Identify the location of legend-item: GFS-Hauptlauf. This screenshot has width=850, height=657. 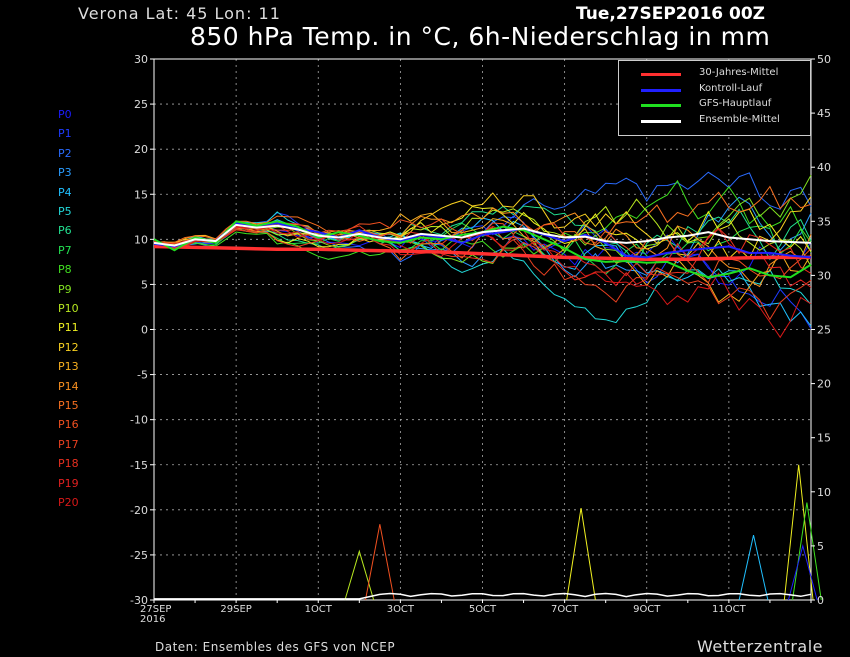
(714, 105).